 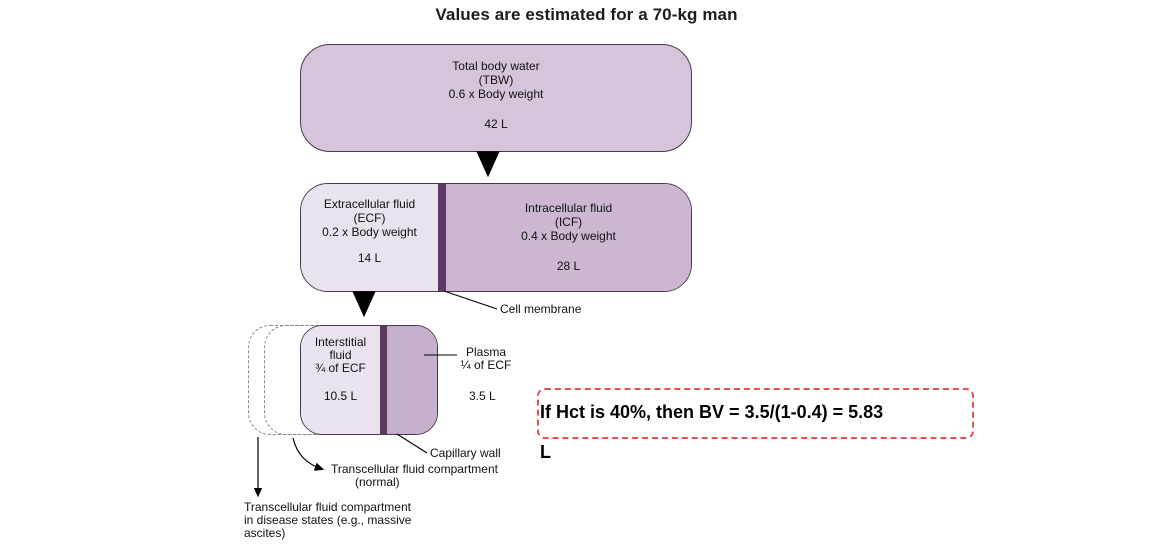 What do you see at coordinates (465, 453) in the screenshot?
I see `capillary-wall-label: Capillary wall` at bounding box center [465, 453].